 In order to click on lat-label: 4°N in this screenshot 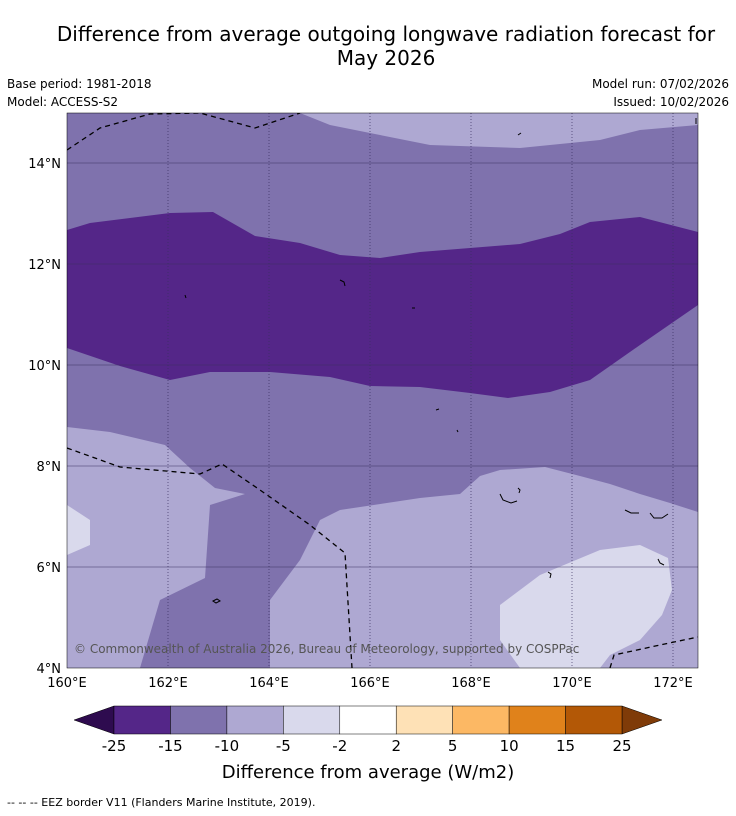, I will do `click(49, 669)`.